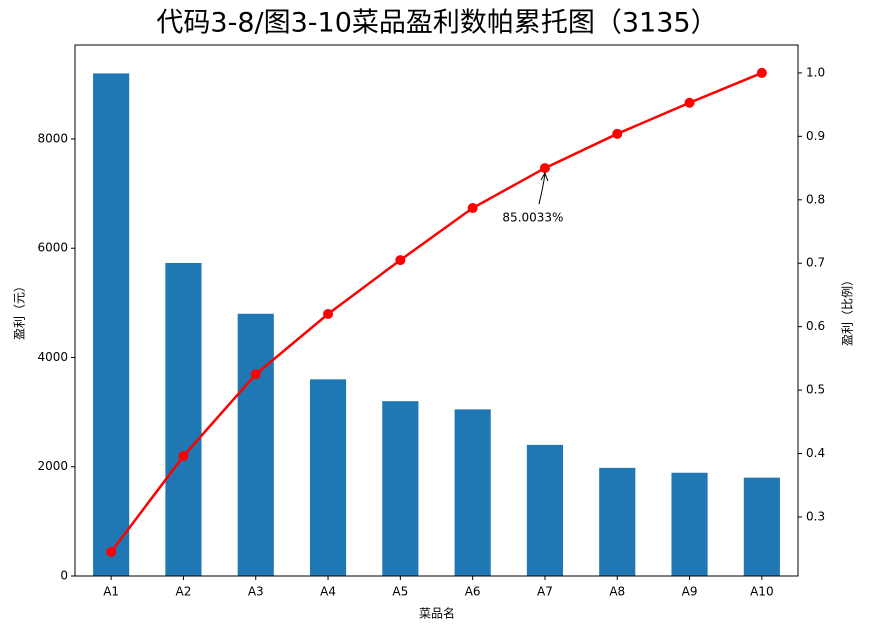 The image size is (874, 632). I want to click on y2-tick-label: 0.9, so click(815, 136).